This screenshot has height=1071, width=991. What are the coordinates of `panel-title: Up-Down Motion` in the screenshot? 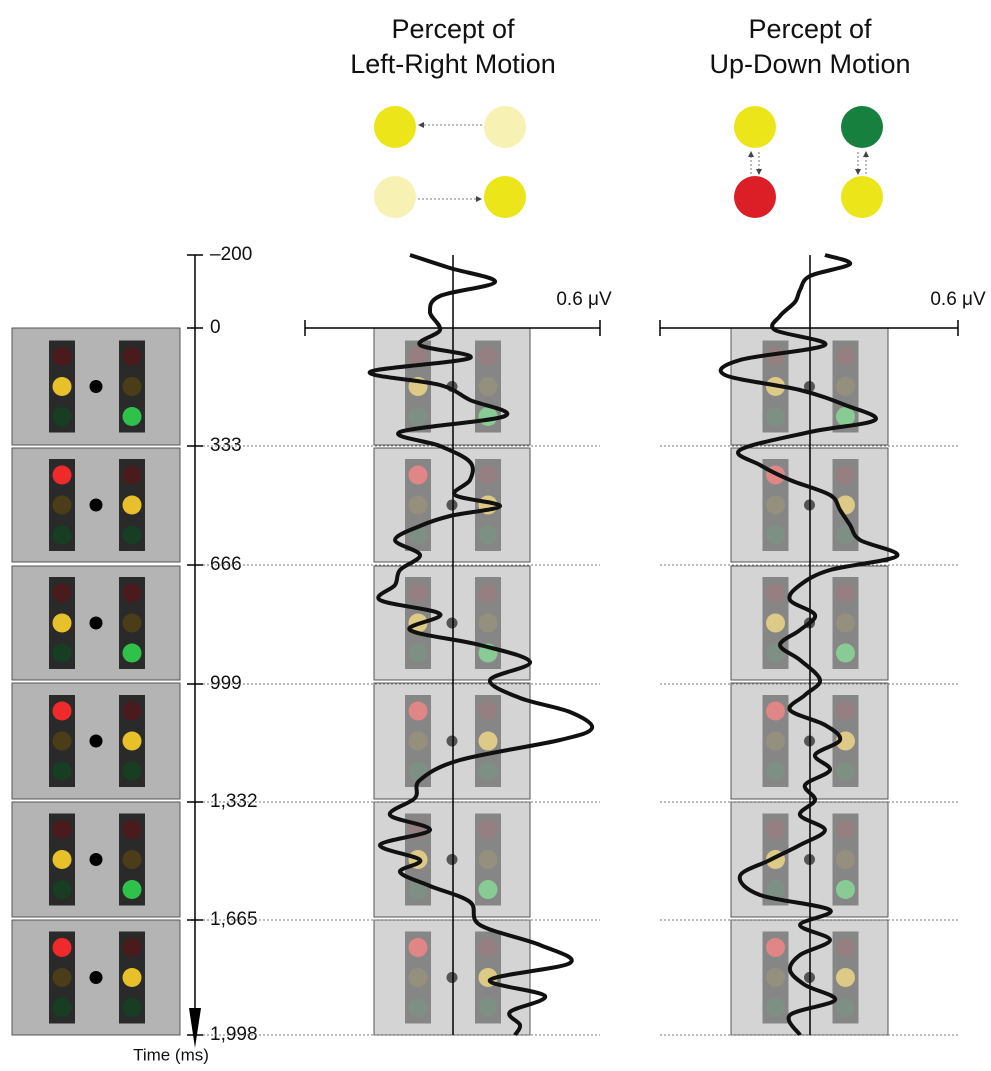 It's located at (809, 64).